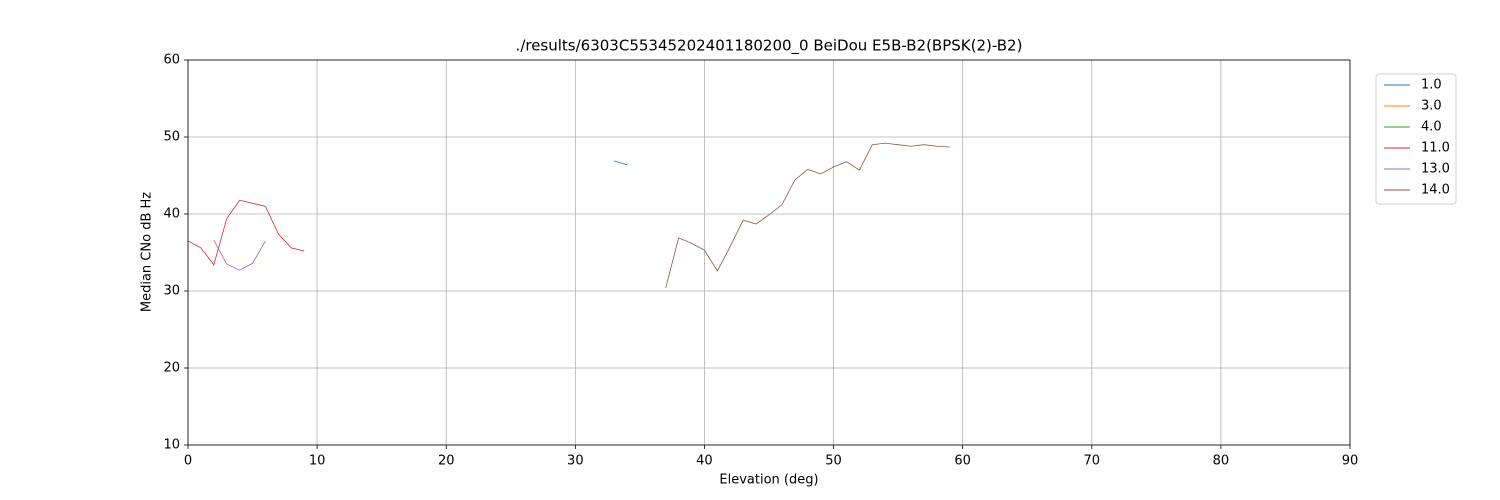 The height and width of the screenshot is (500, 1500). What do you see at coordinates (1431, 85) in the screenshot?
I see `legend-label: 1.0` at bounding box center [1431, 85].